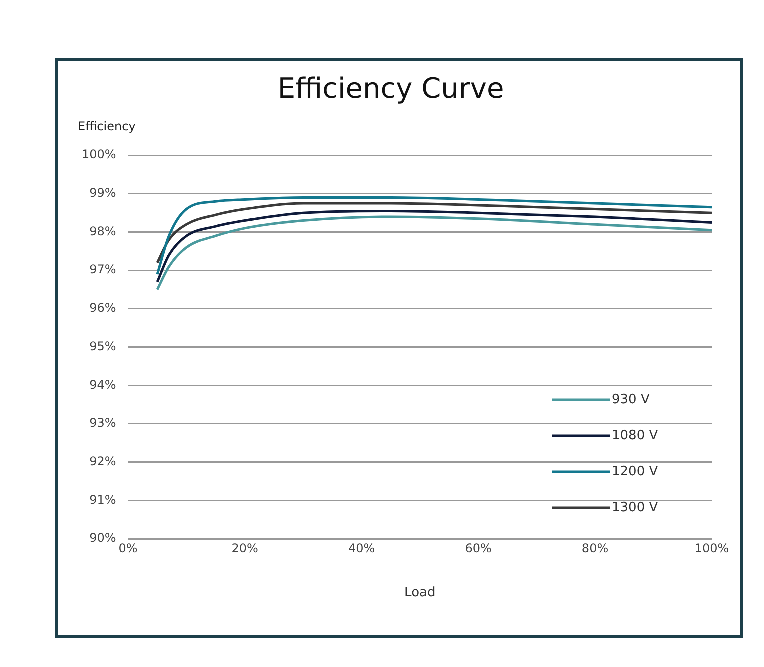 This screenshot has height=667, width=764. I want to click on y-tick-label: 91%, so click(103, 499).